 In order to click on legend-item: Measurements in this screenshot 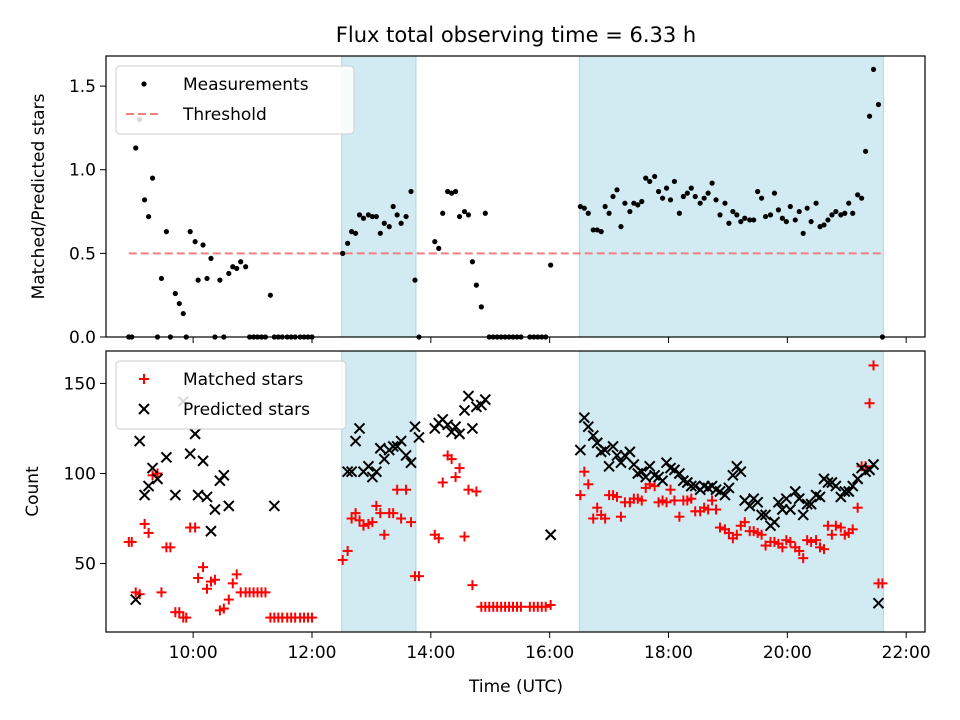, I will do `click(225, 85)`.